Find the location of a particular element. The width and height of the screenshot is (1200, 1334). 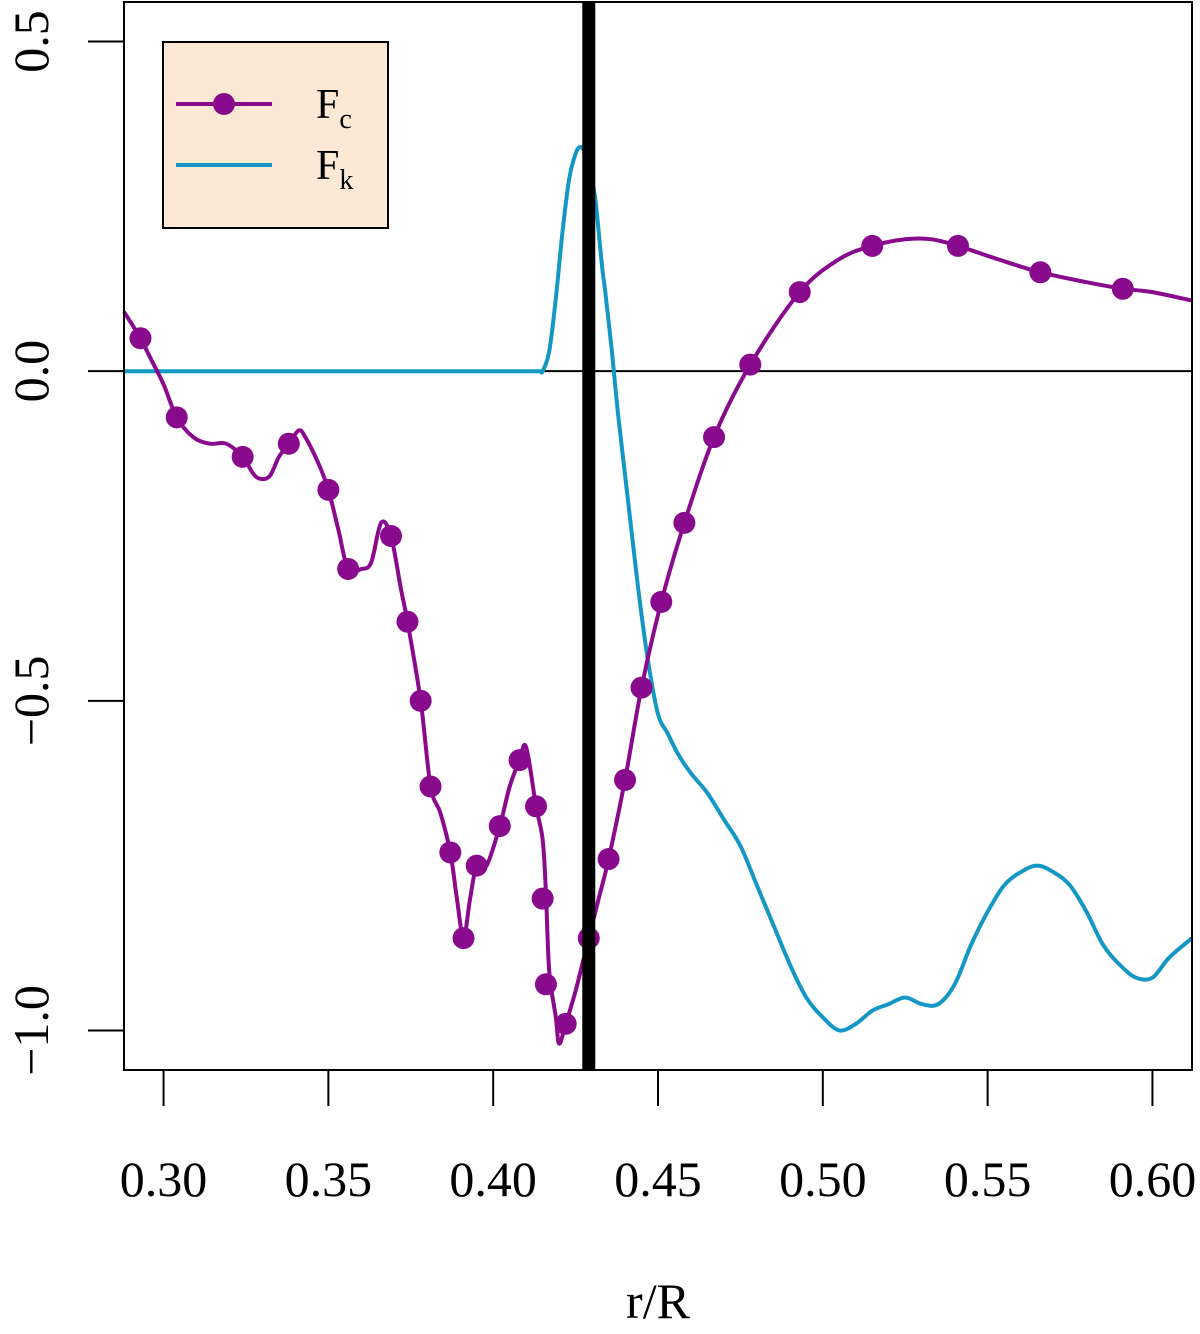

legend-label-subscript: c is located at coordinates (345, 119).